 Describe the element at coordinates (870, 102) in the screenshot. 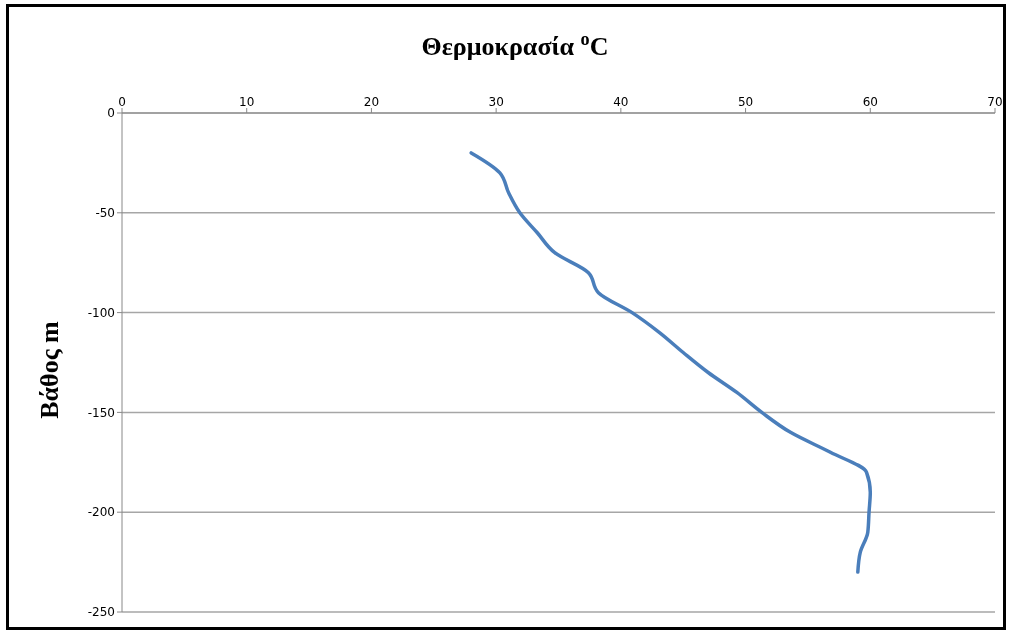

I see `x-tick-label: 60` at that location.